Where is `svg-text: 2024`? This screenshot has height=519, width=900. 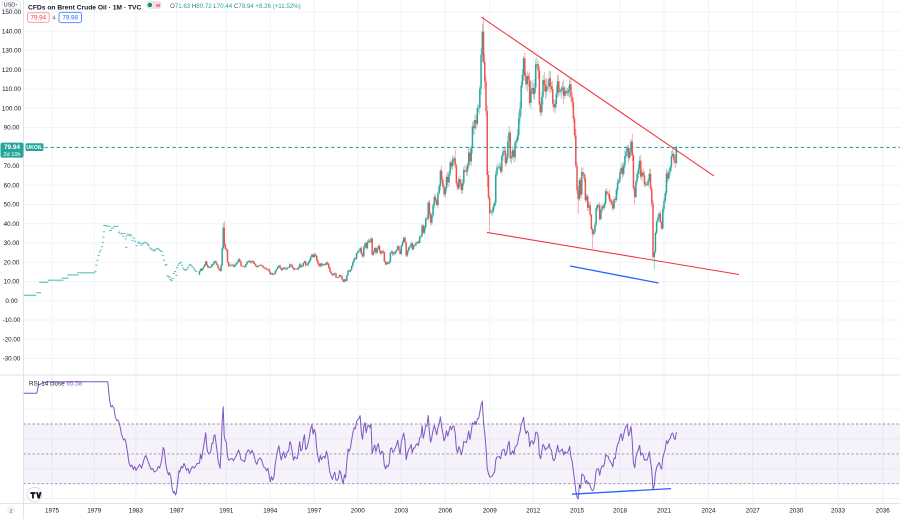 svg-text: 2024 is located at coordinates (708, 511).